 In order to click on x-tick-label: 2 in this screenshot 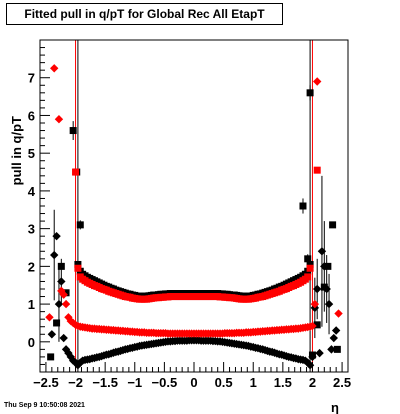, I will do `click(312, 382)`.